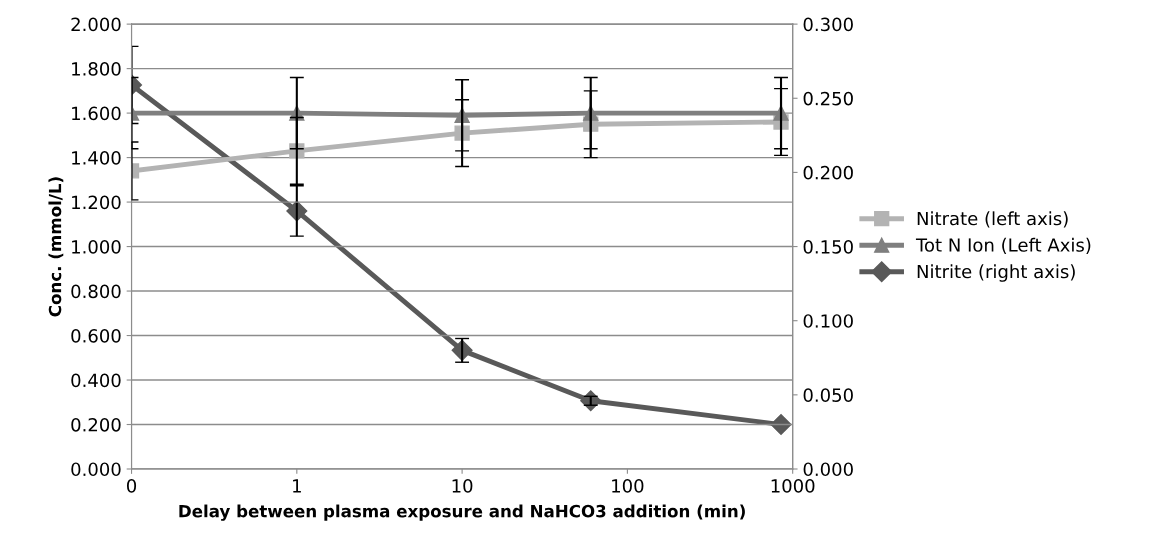 The width and height of the screenshot is (1164, 536). I want to click on y-tick-label: 1.000, so click(96, 247).